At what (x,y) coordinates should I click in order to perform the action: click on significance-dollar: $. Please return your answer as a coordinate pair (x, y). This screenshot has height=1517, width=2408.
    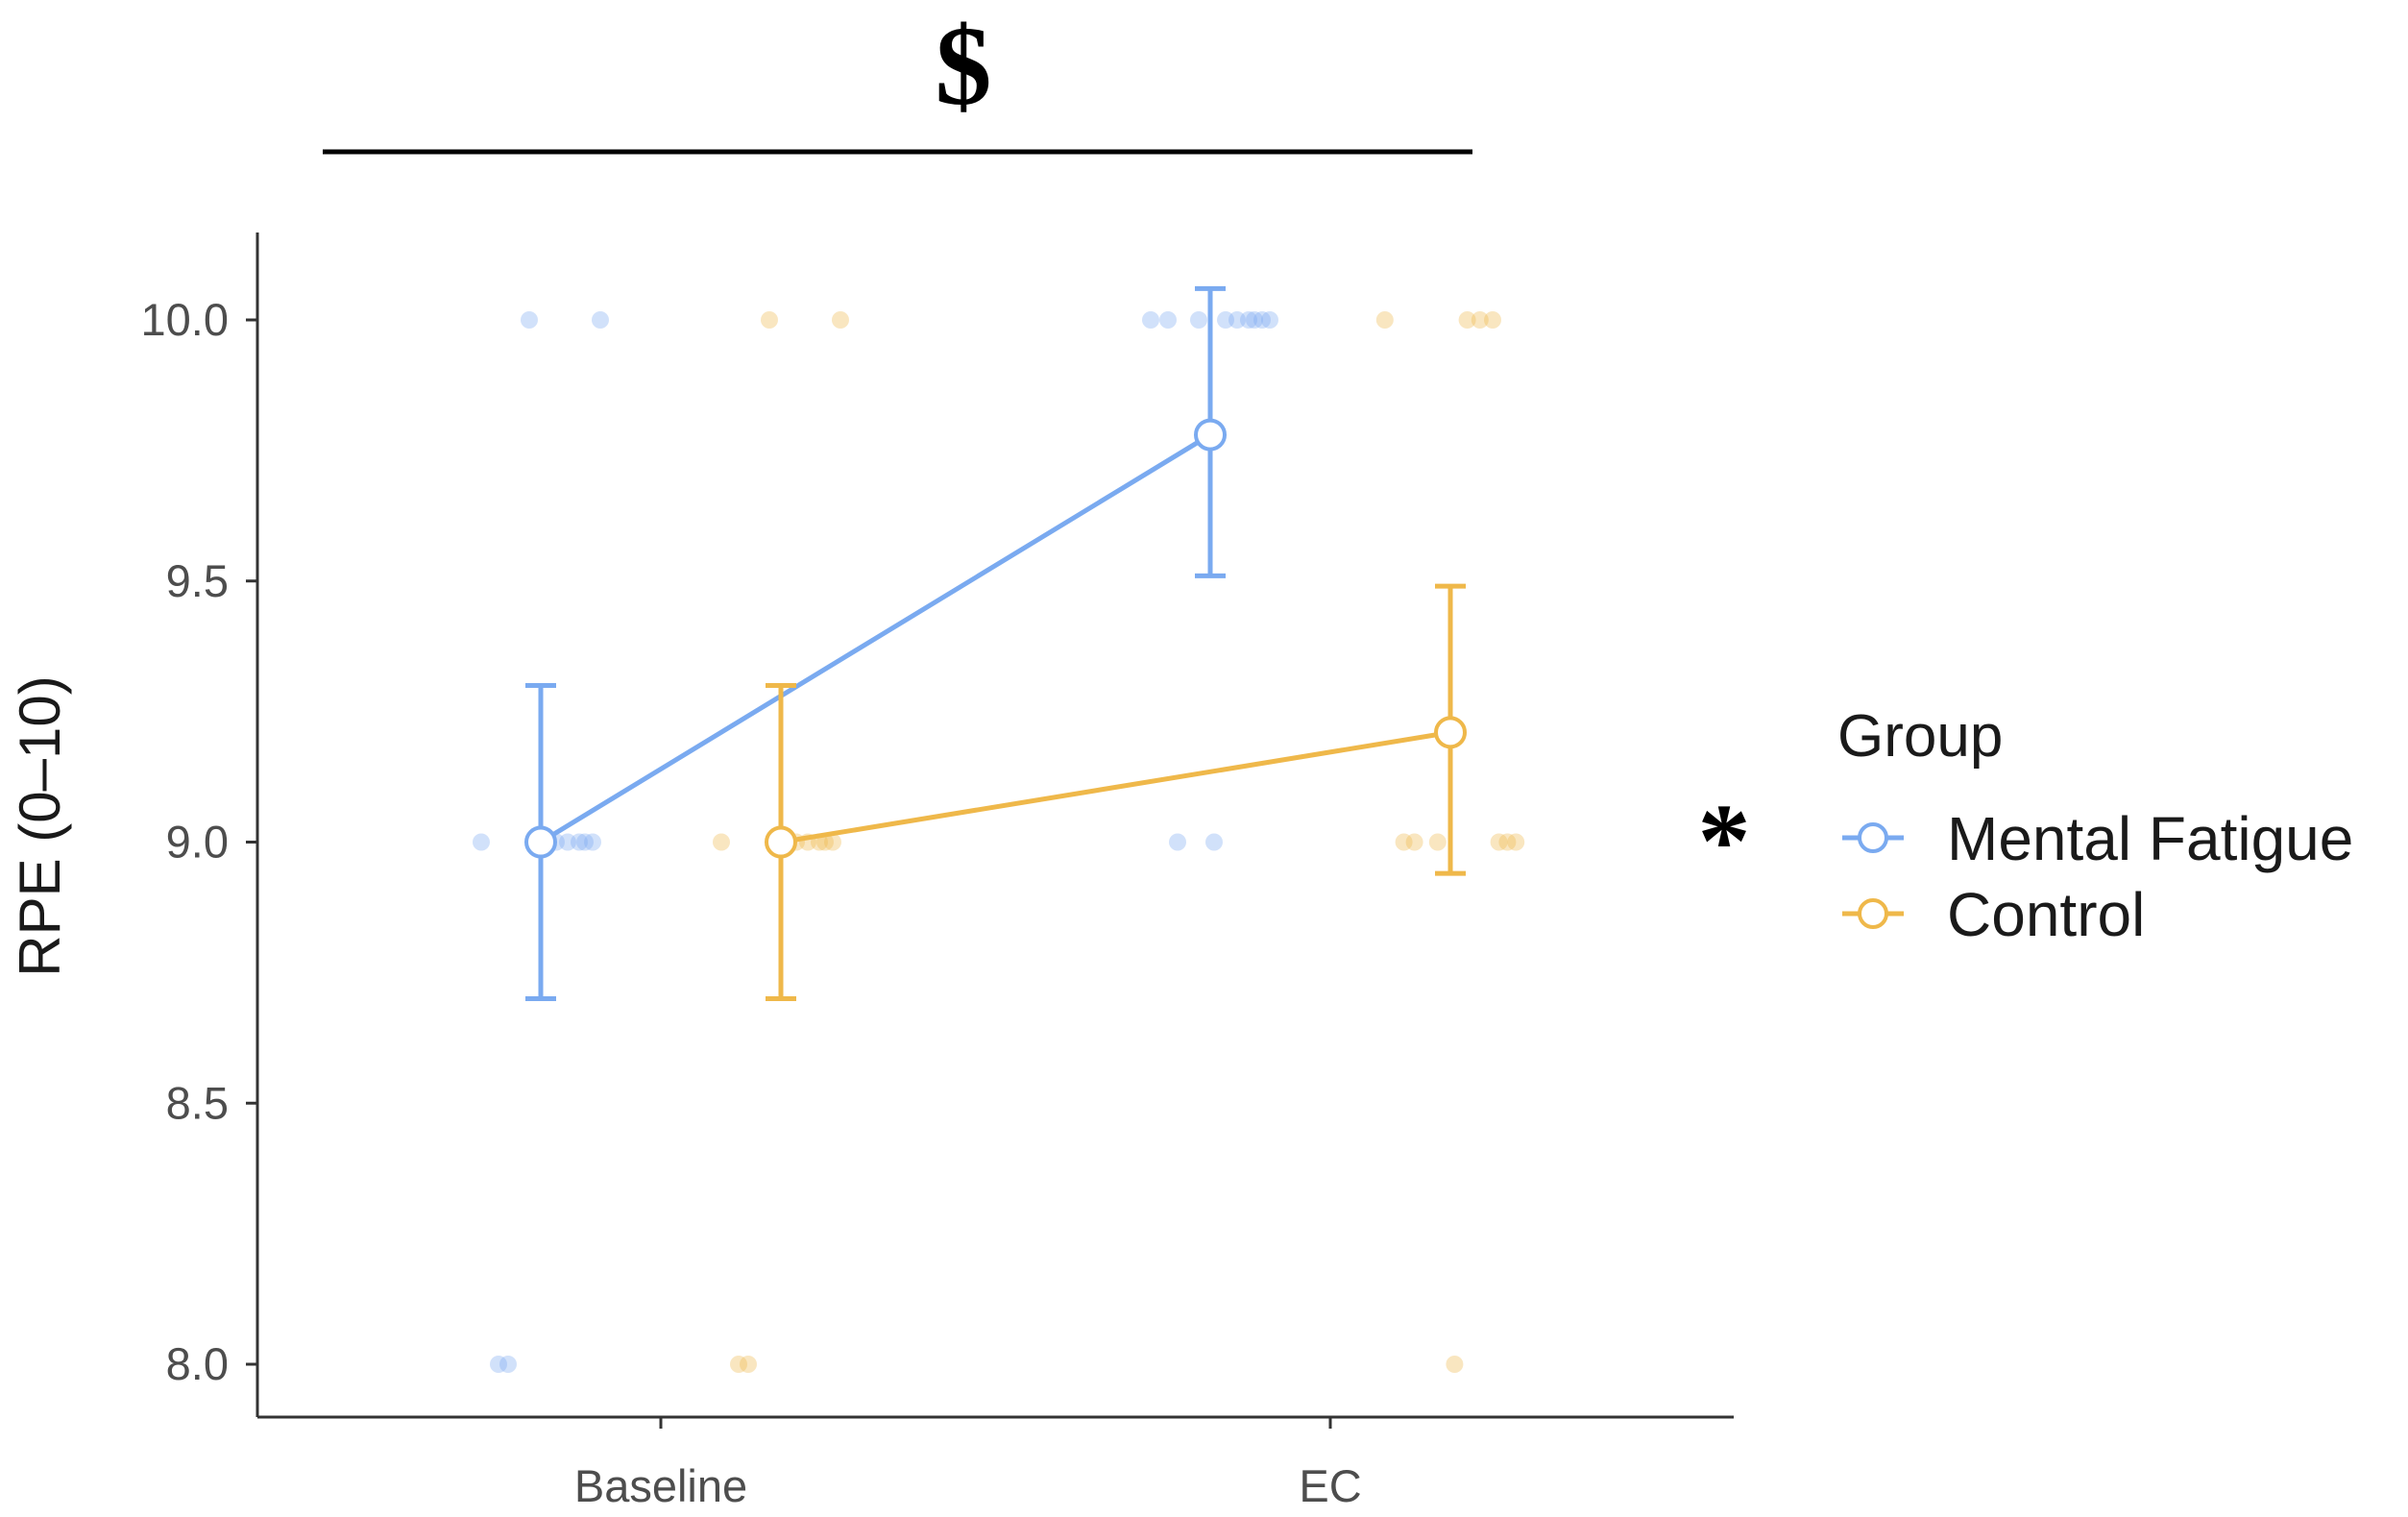
    Looking at the image, I should click on (964, 66).